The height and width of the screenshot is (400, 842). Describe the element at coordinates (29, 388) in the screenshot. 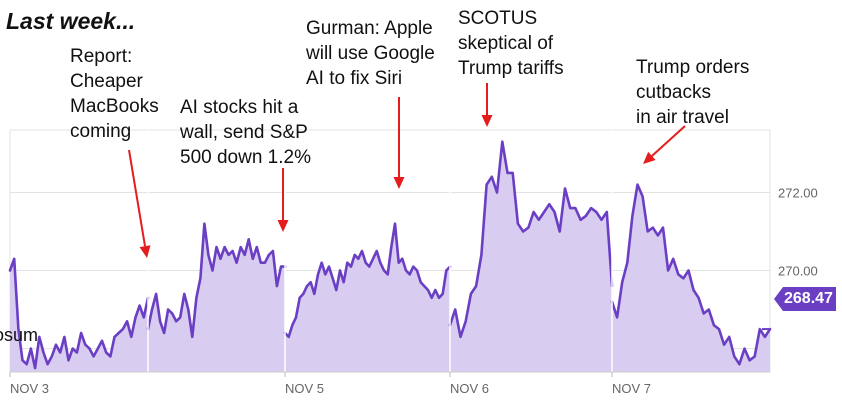

I see `x-tick-label: NOV 3` at that location.